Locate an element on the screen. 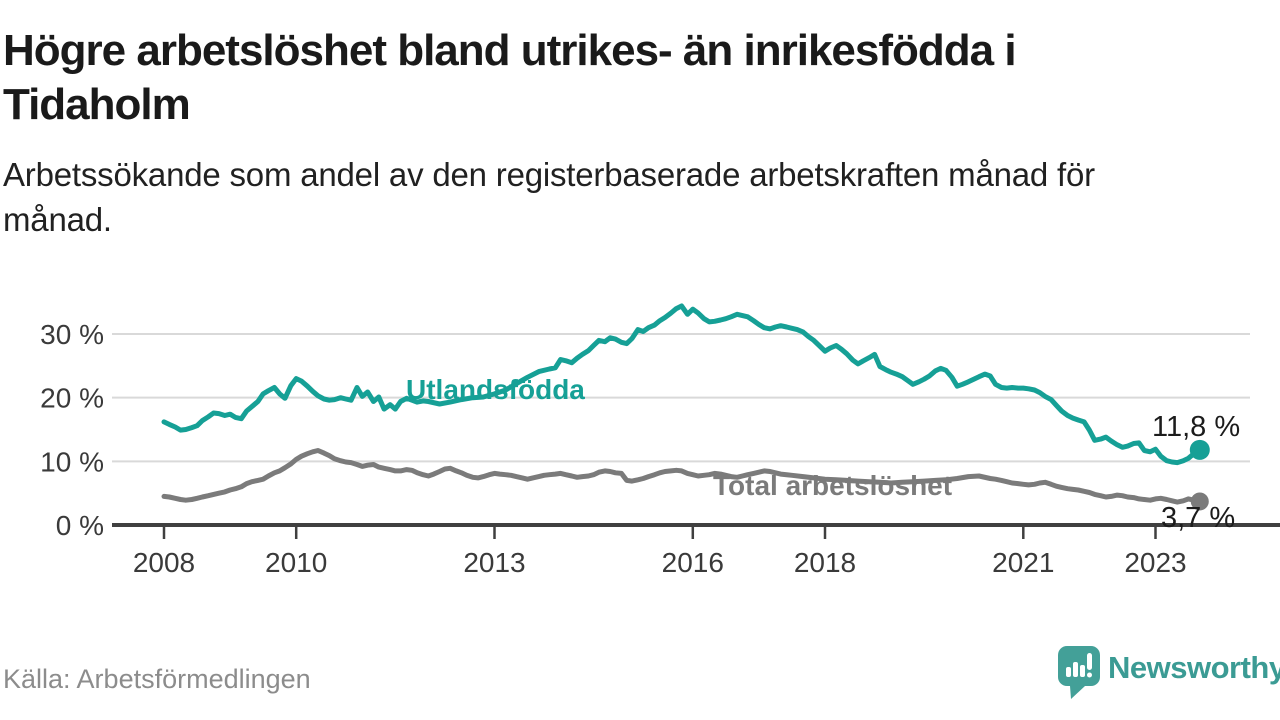 This screenshot has width=1280, height=720. series-label-total-arbetsloshet: Total arbetslöshet is located at coordinates (833, 485).